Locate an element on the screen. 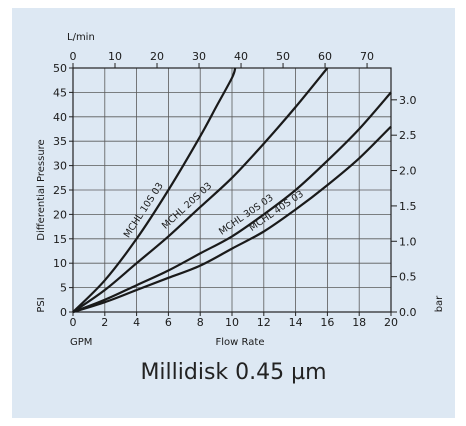 Image resolution: width=466 pixels, height=426 pixels. x-tick-label: 2 is located at coordinates (104, 322).